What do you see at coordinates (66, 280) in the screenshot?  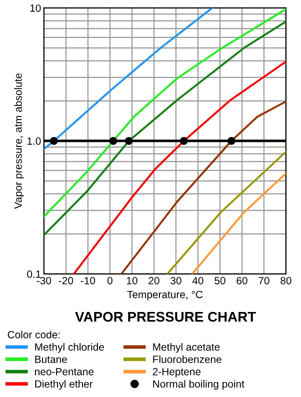 I see `x-tick-label: -20` at bounding box center [66, 280].